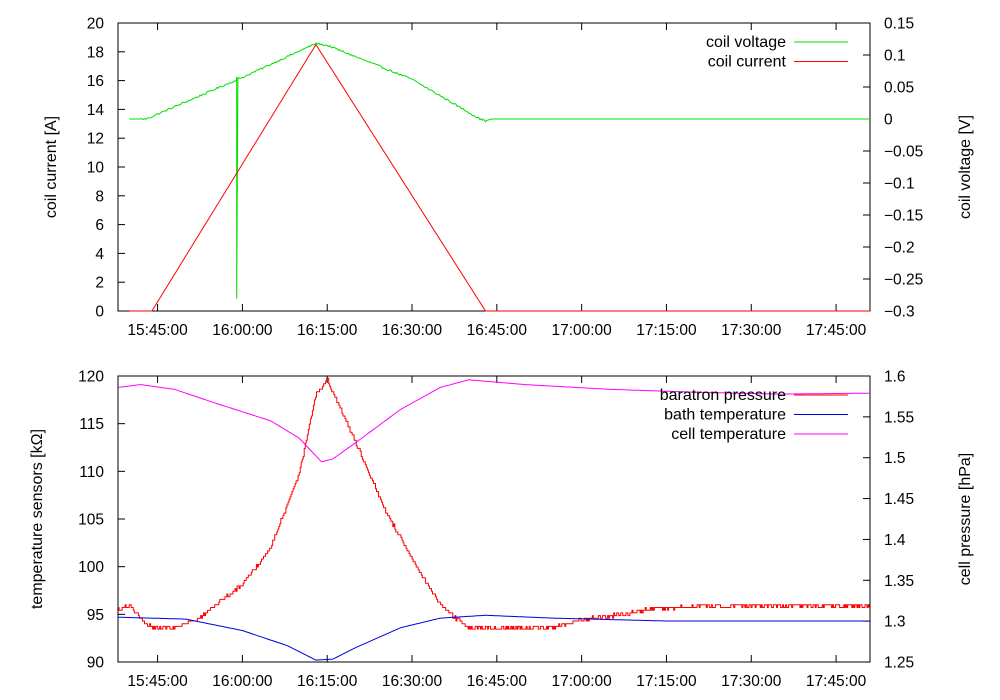  Describe the element at coordinates (91, 424) in the screenshot. I see `y-tick-label: 115` at that location.